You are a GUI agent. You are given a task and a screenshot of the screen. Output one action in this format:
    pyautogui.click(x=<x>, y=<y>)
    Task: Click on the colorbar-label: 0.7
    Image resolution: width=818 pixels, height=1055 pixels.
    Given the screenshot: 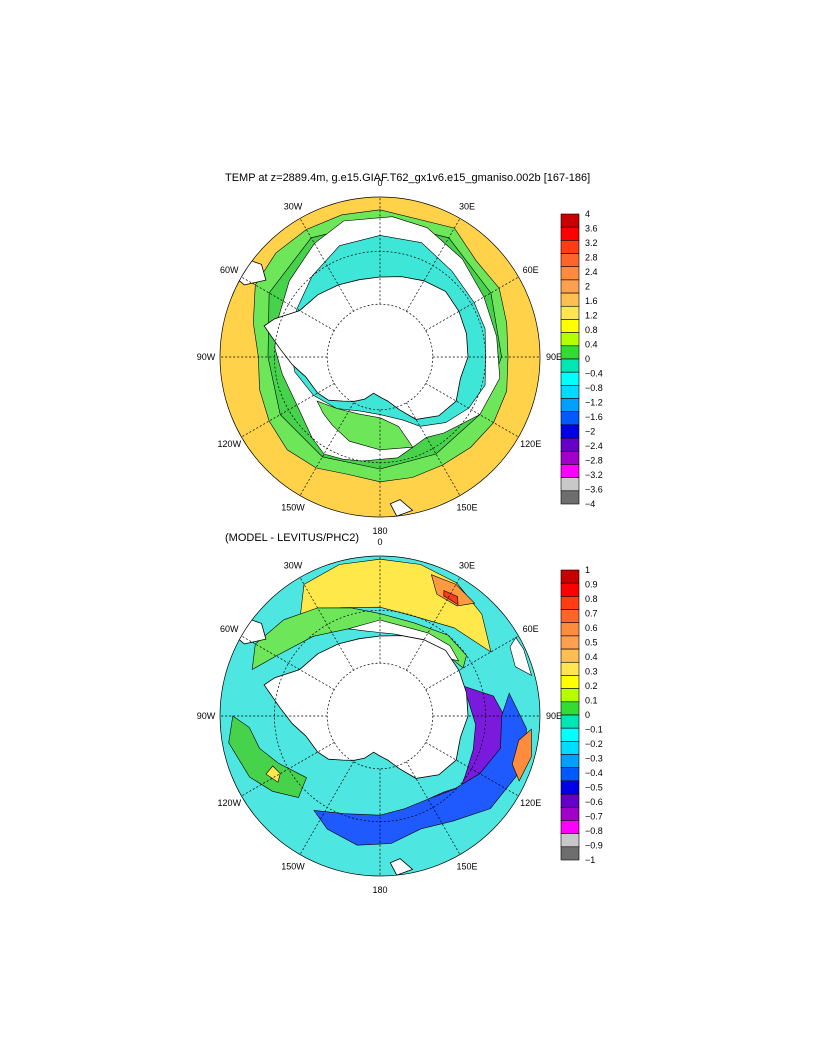 What is the action you would take?
    pyautogui.click(x=591, y=614)
    